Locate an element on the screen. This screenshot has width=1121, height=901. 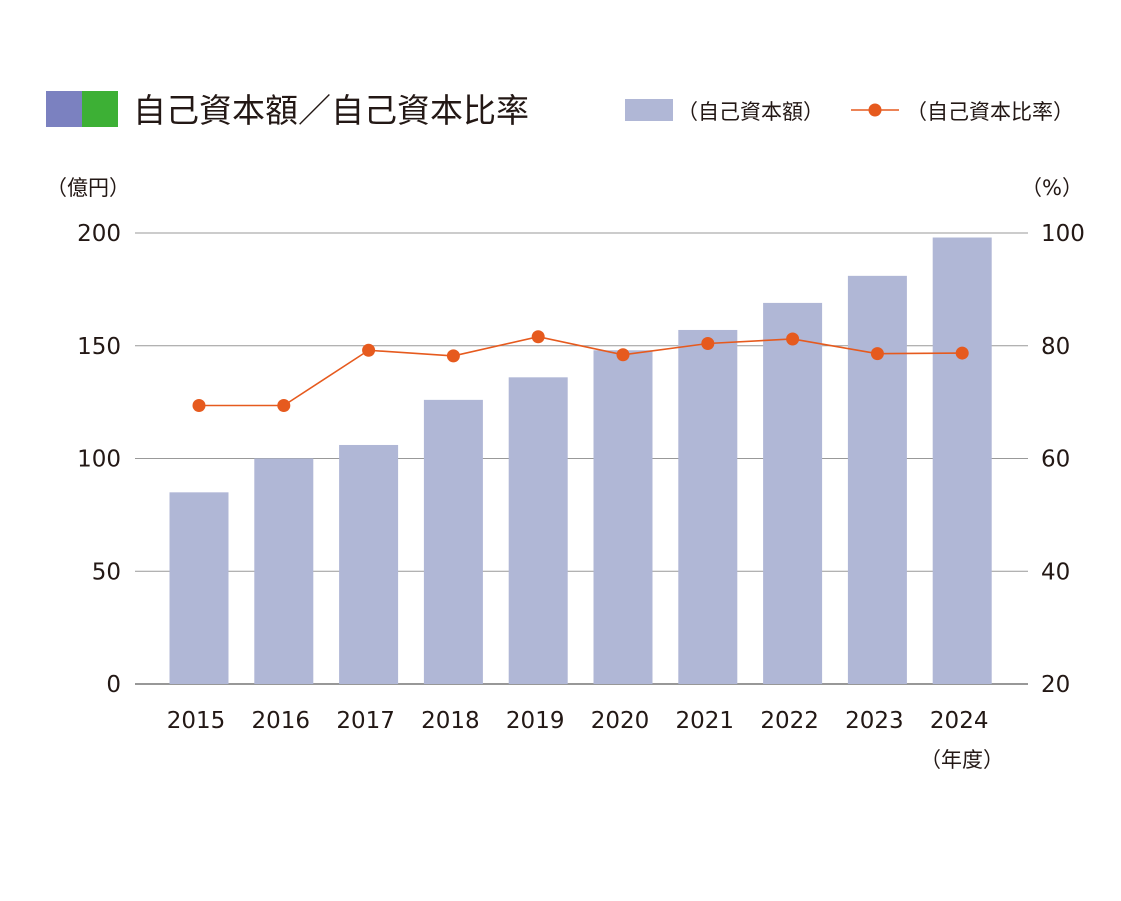
x-axis-tick-label: 2021 is located at coordinates (705, 721).